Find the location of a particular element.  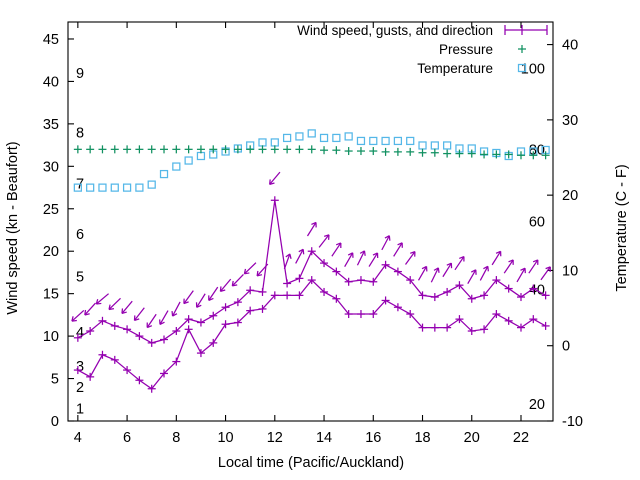

legend-entry: Temperature is located at coordinates (472, 68).